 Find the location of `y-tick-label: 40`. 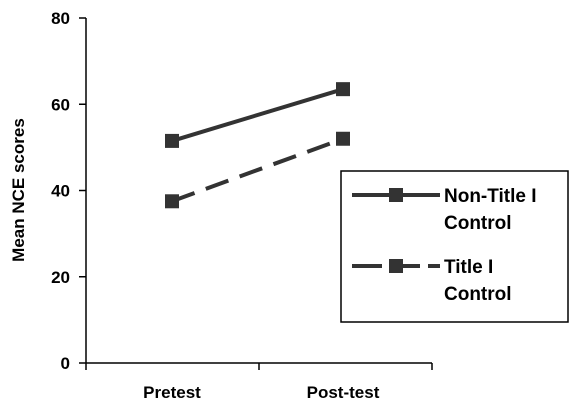

y-tick-label: 40 is located at coordinates (60, 191).